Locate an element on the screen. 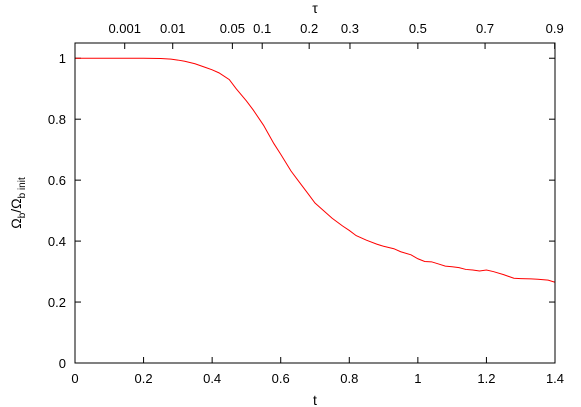 The width and height of the screenshot is (581, 407). y-axis-title-sep: /Ω is located at coordinates (16, 205).